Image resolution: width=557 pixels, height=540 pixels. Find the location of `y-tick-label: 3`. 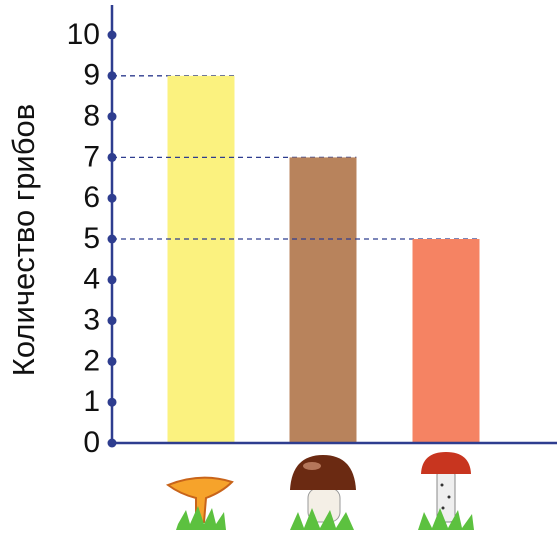

y-tick-label: 3 is located at coordinates (91, 320).